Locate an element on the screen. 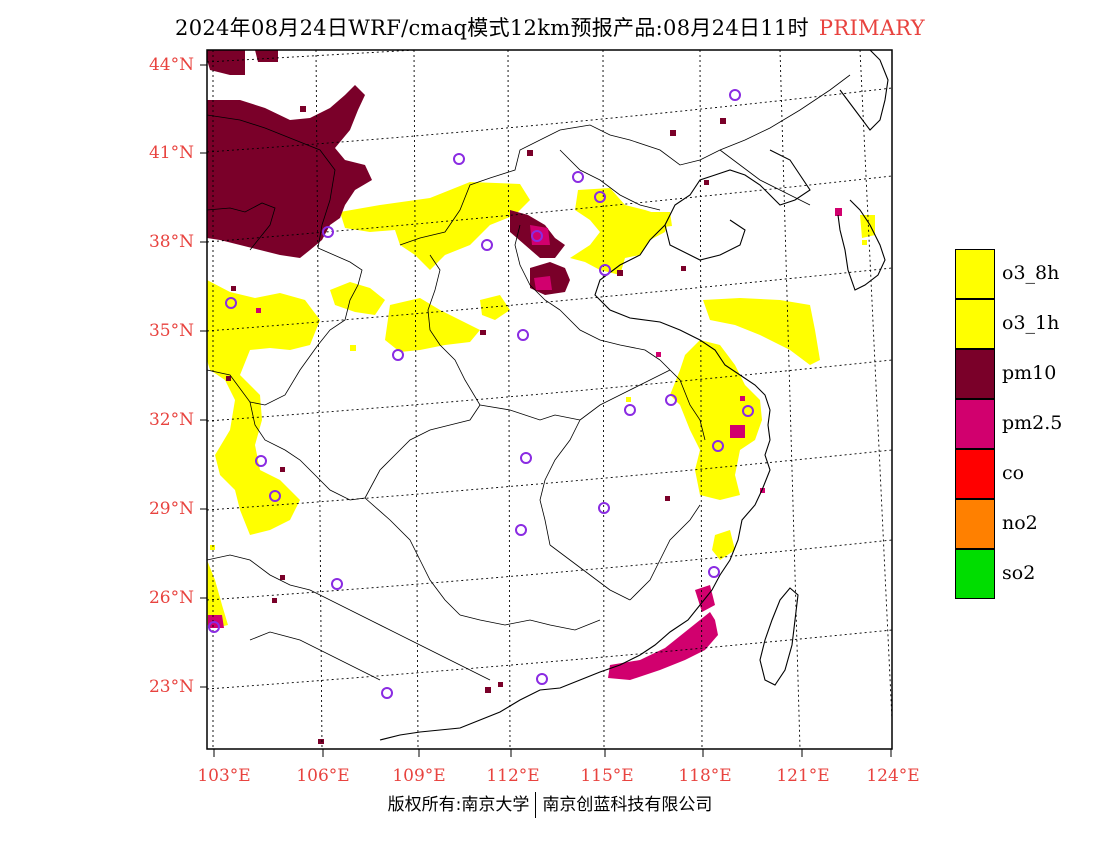  lat-label-44n: 44°N is located at coordinates (171, 65).